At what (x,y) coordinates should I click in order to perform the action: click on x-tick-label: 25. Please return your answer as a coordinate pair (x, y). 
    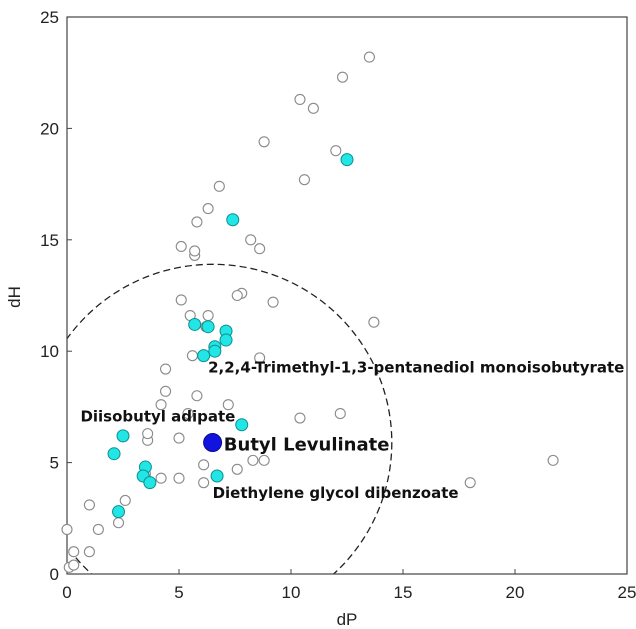
    Looking at the image, I should click on (627, 592).